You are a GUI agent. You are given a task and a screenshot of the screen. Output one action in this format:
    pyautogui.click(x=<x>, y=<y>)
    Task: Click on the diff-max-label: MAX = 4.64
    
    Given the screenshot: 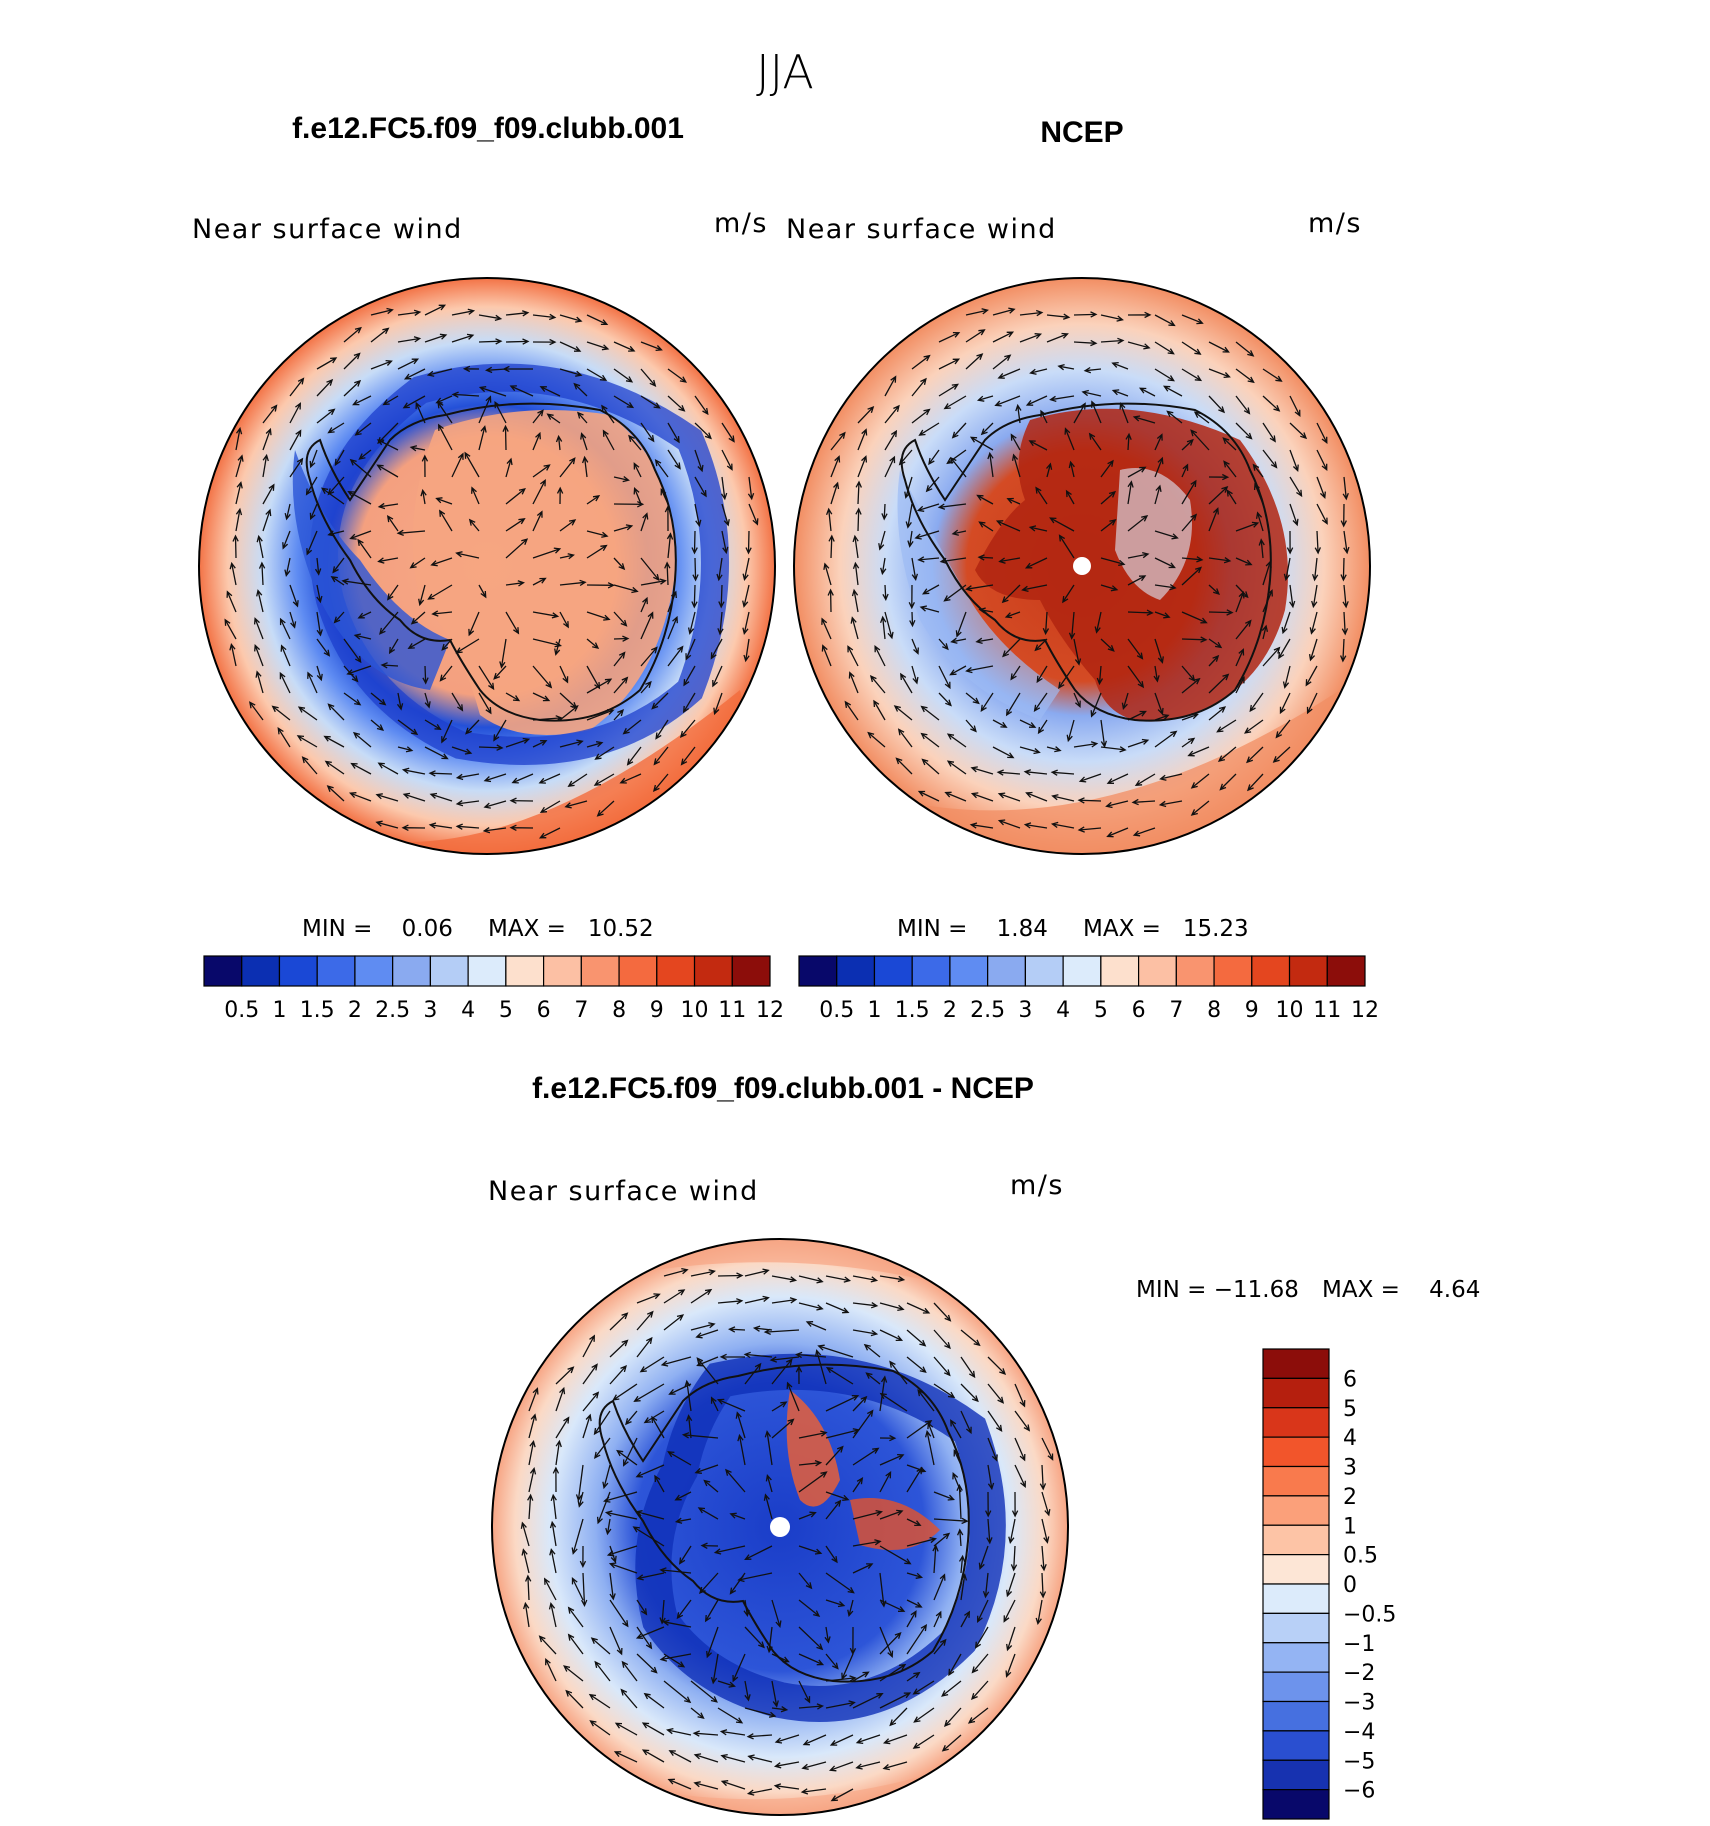 What is the action you would take?
    pyautogui.click(x=1401, y=1290)
    